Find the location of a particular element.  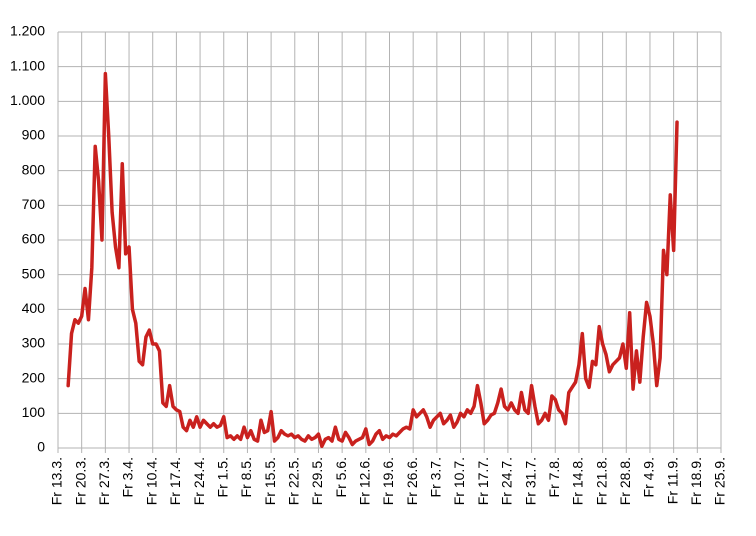

x-tick-label: Fr 11.9. is located at coordinates (672, 480).